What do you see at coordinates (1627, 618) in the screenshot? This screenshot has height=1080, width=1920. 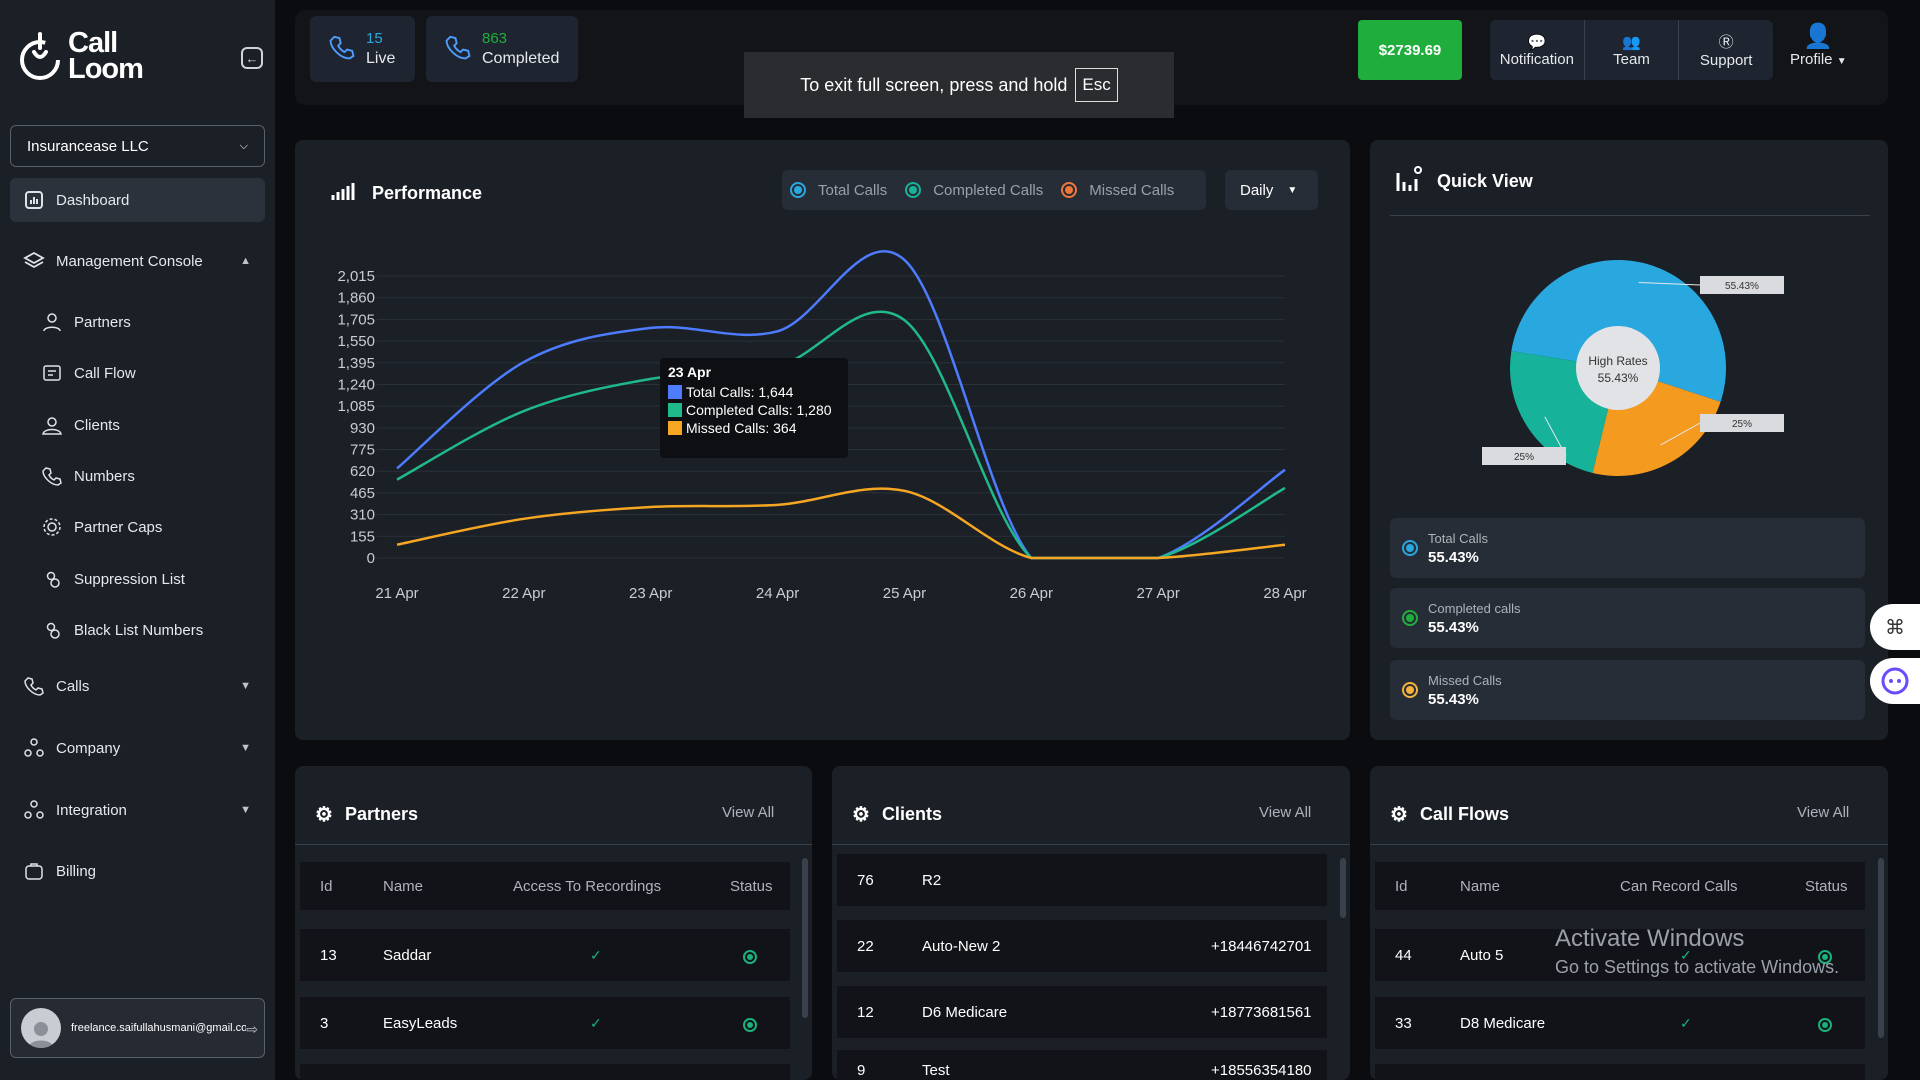 I see `quick-view-completed-calls: Completed calls 55.43%` at bounding box center [1627, 618].